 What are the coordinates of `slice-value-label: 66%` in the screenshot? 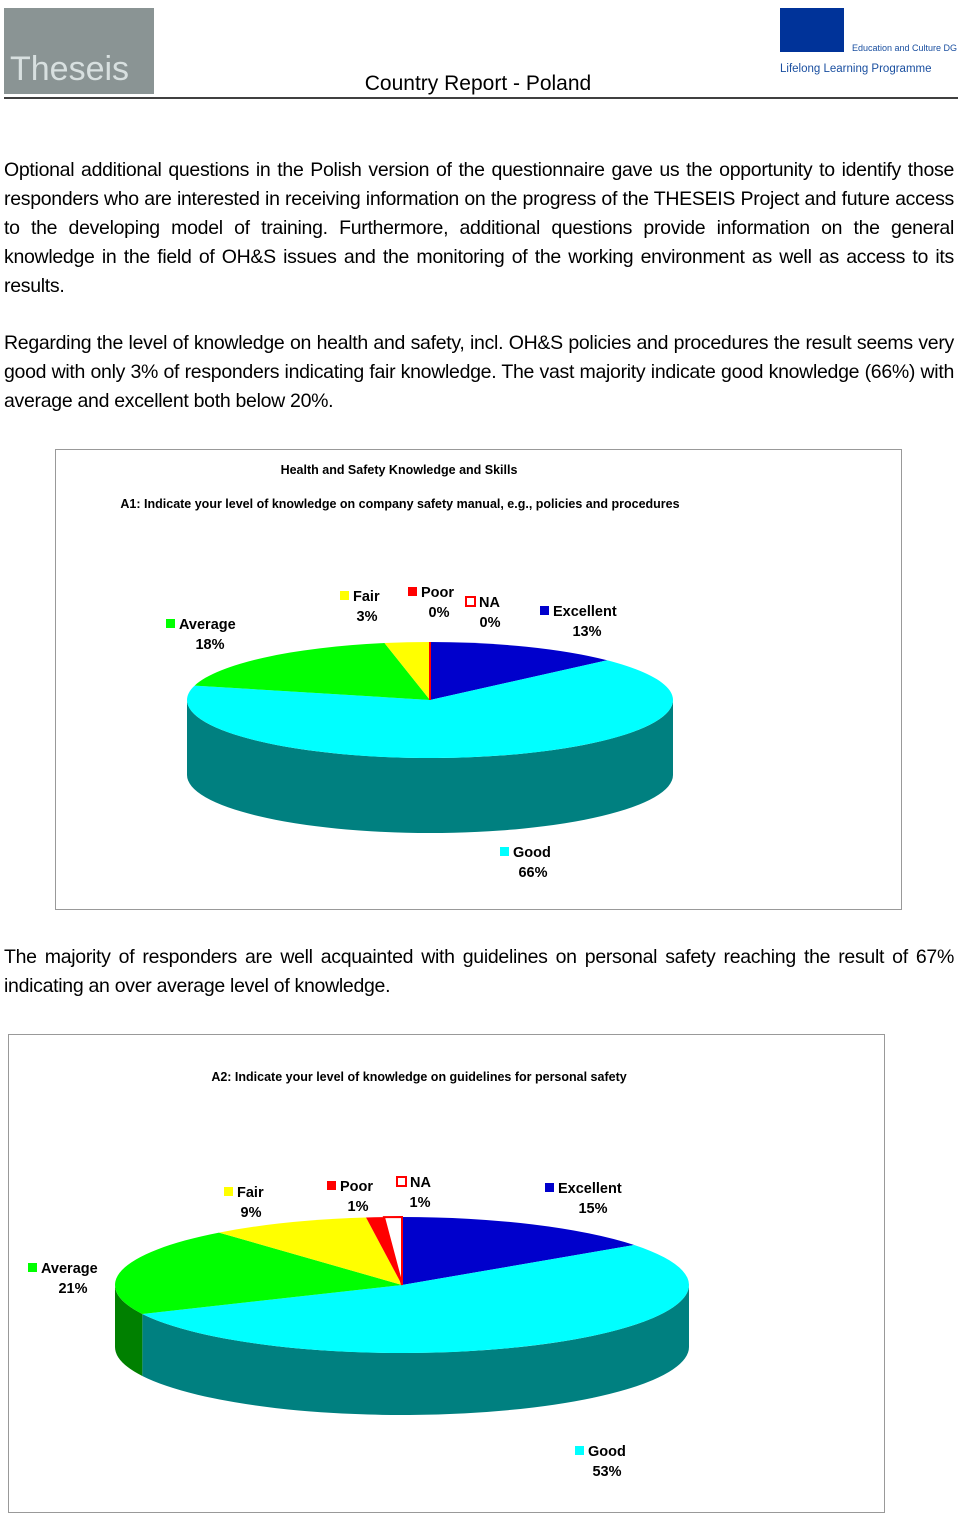 It's located at (532, 873).